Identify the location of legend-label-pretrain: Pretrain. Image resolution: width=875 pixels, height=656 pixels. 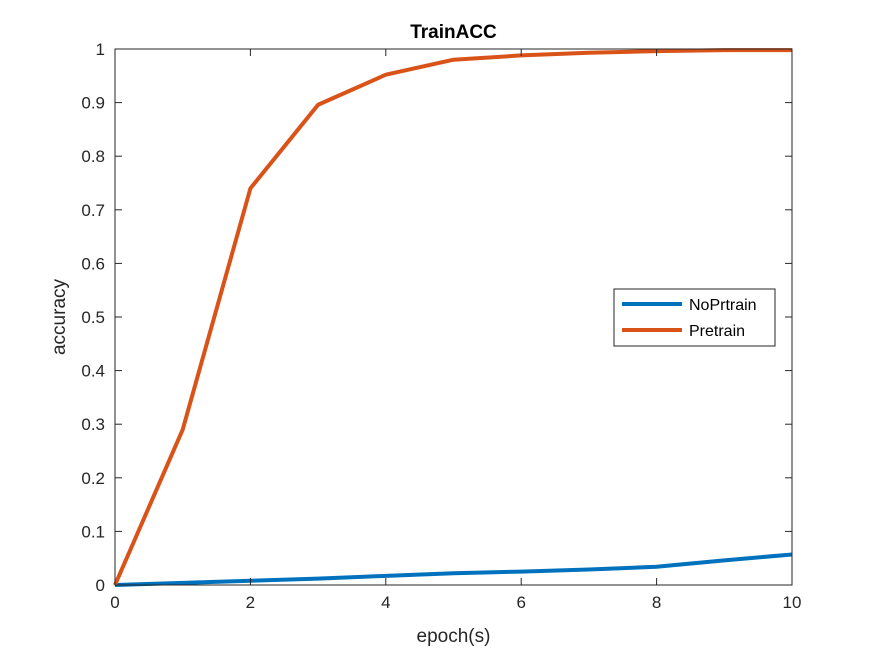
(717, 331).